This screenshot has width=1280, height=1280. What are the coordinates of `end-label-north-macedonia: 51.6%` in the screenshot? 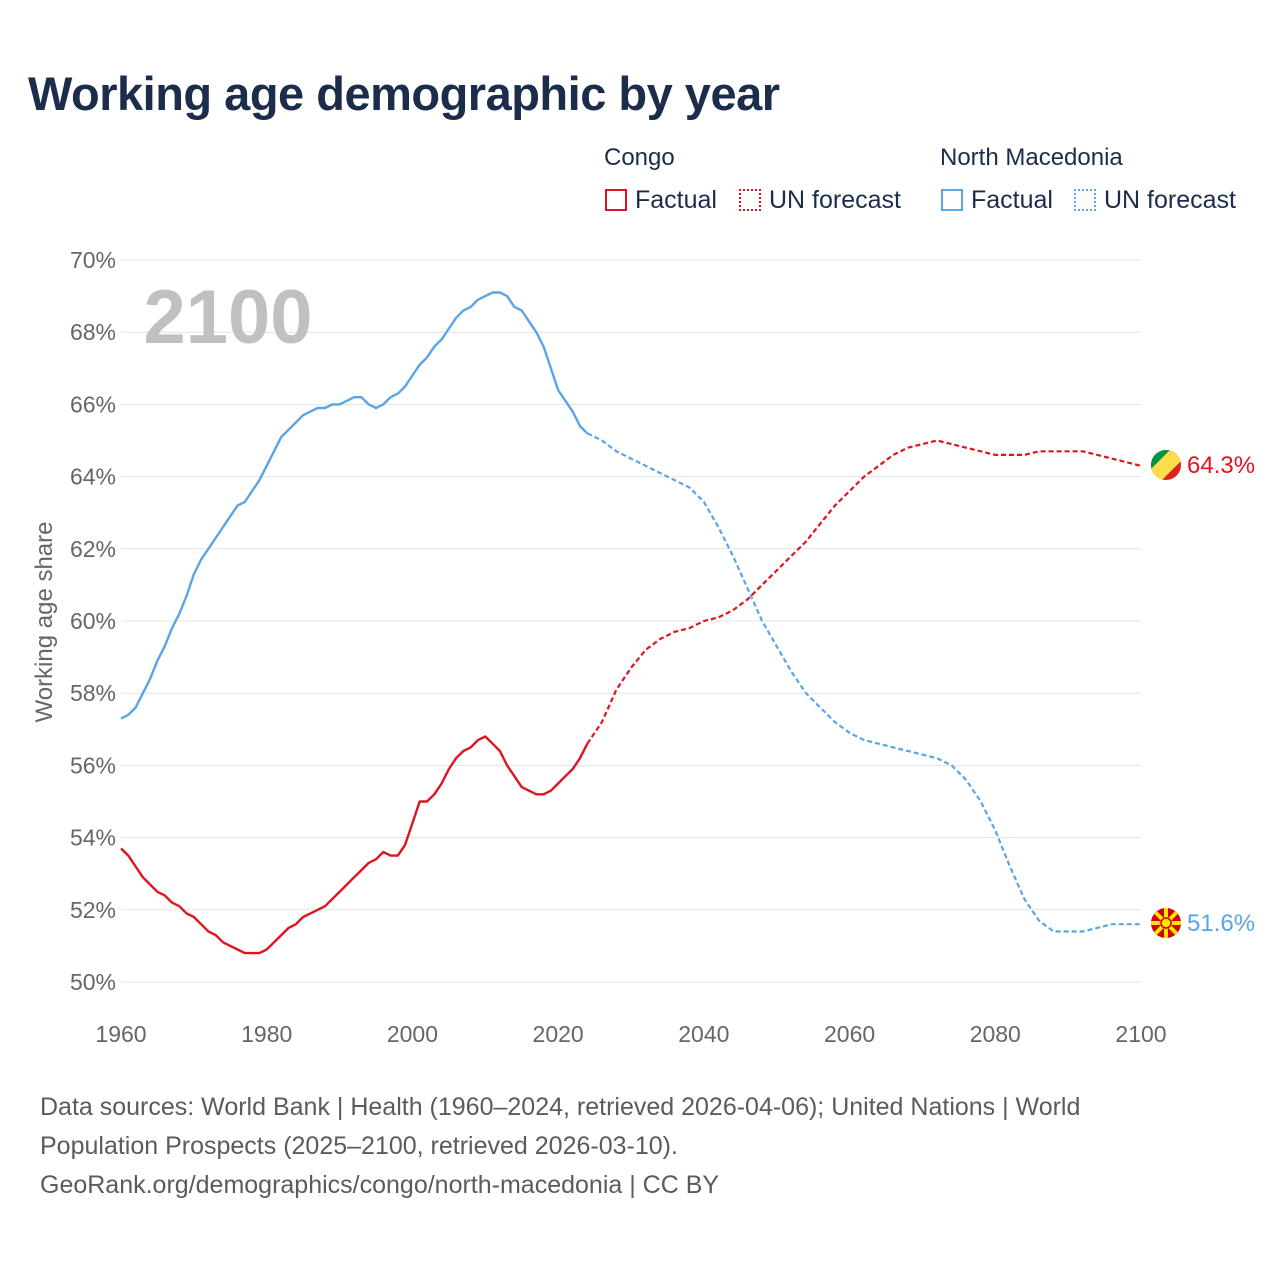 It's located at (1221, 923).